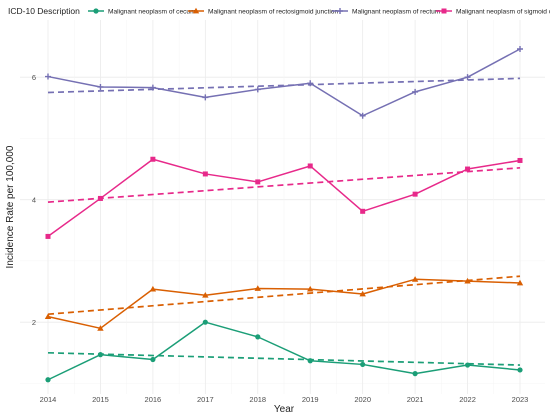 This screenshot has height=417, width=550. Describe the element at coordinates (467, 399) in the screenshot. I see `x-tick-label: 2022` at that location.